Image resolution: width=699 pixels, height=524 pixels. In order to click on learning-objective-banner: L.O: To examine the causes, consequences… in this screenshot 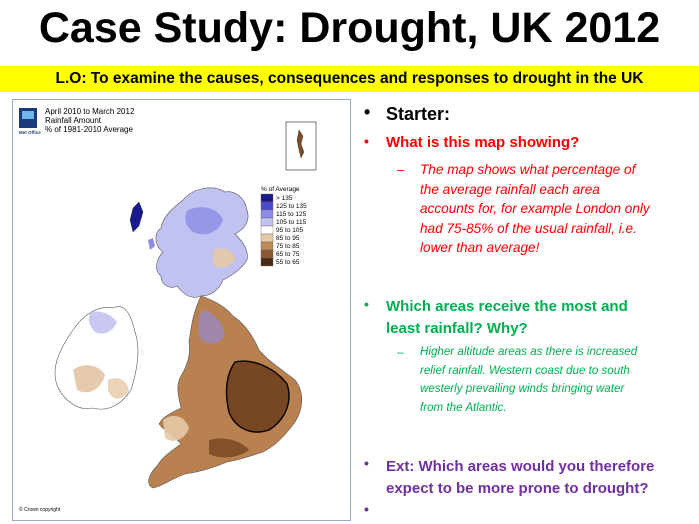, I will do `click(349, 79)`.